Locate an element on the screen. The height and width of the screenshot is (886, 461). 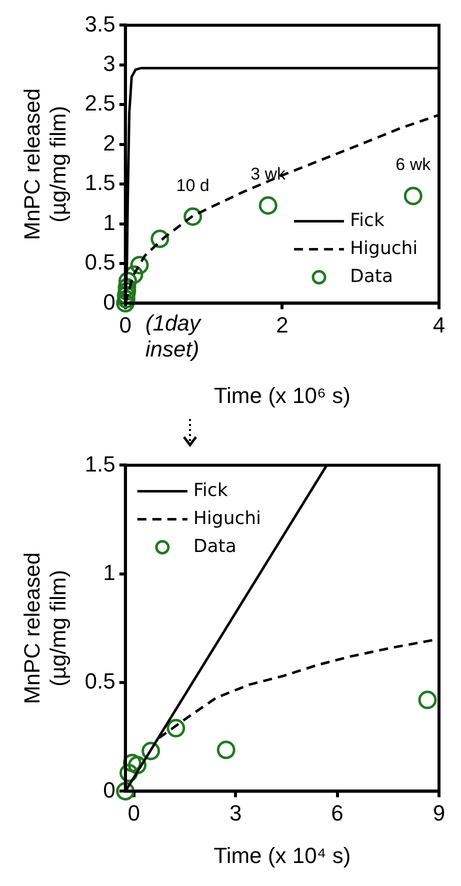
y-tick-label: 3 is located at coordinates (109, 63).